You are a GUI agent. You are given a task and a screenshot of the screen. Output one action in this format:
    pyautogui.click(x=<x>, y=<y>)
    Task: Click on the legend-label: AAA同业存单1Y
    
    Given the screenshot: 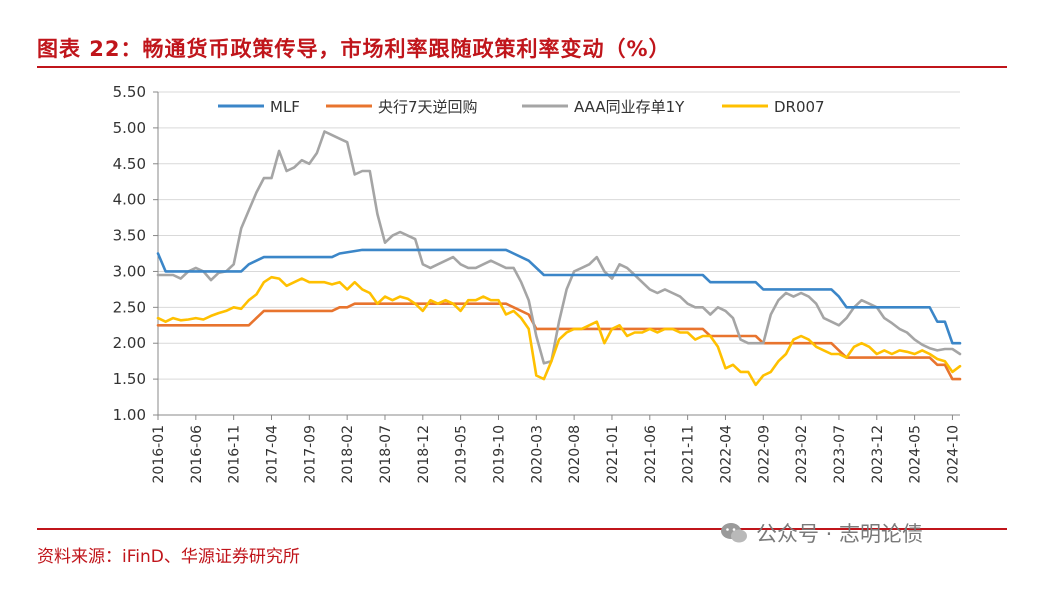 What is the action you would take?
    pyautogui.click(x=629, y=107)
    